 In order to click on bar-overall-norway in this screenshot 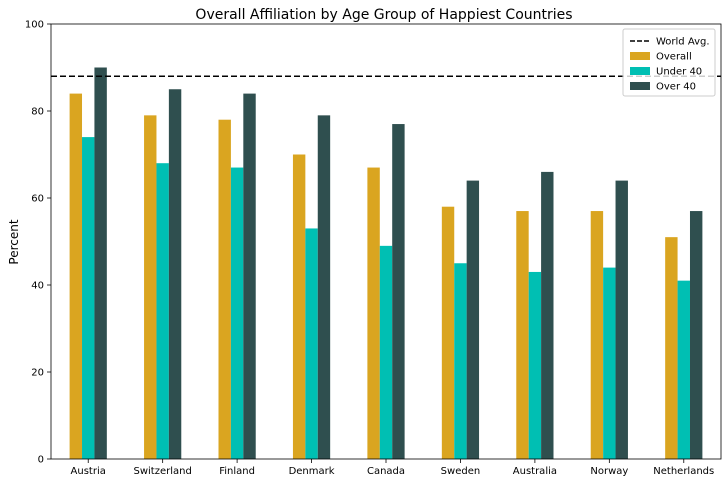, I will do `click(597, 335)`.